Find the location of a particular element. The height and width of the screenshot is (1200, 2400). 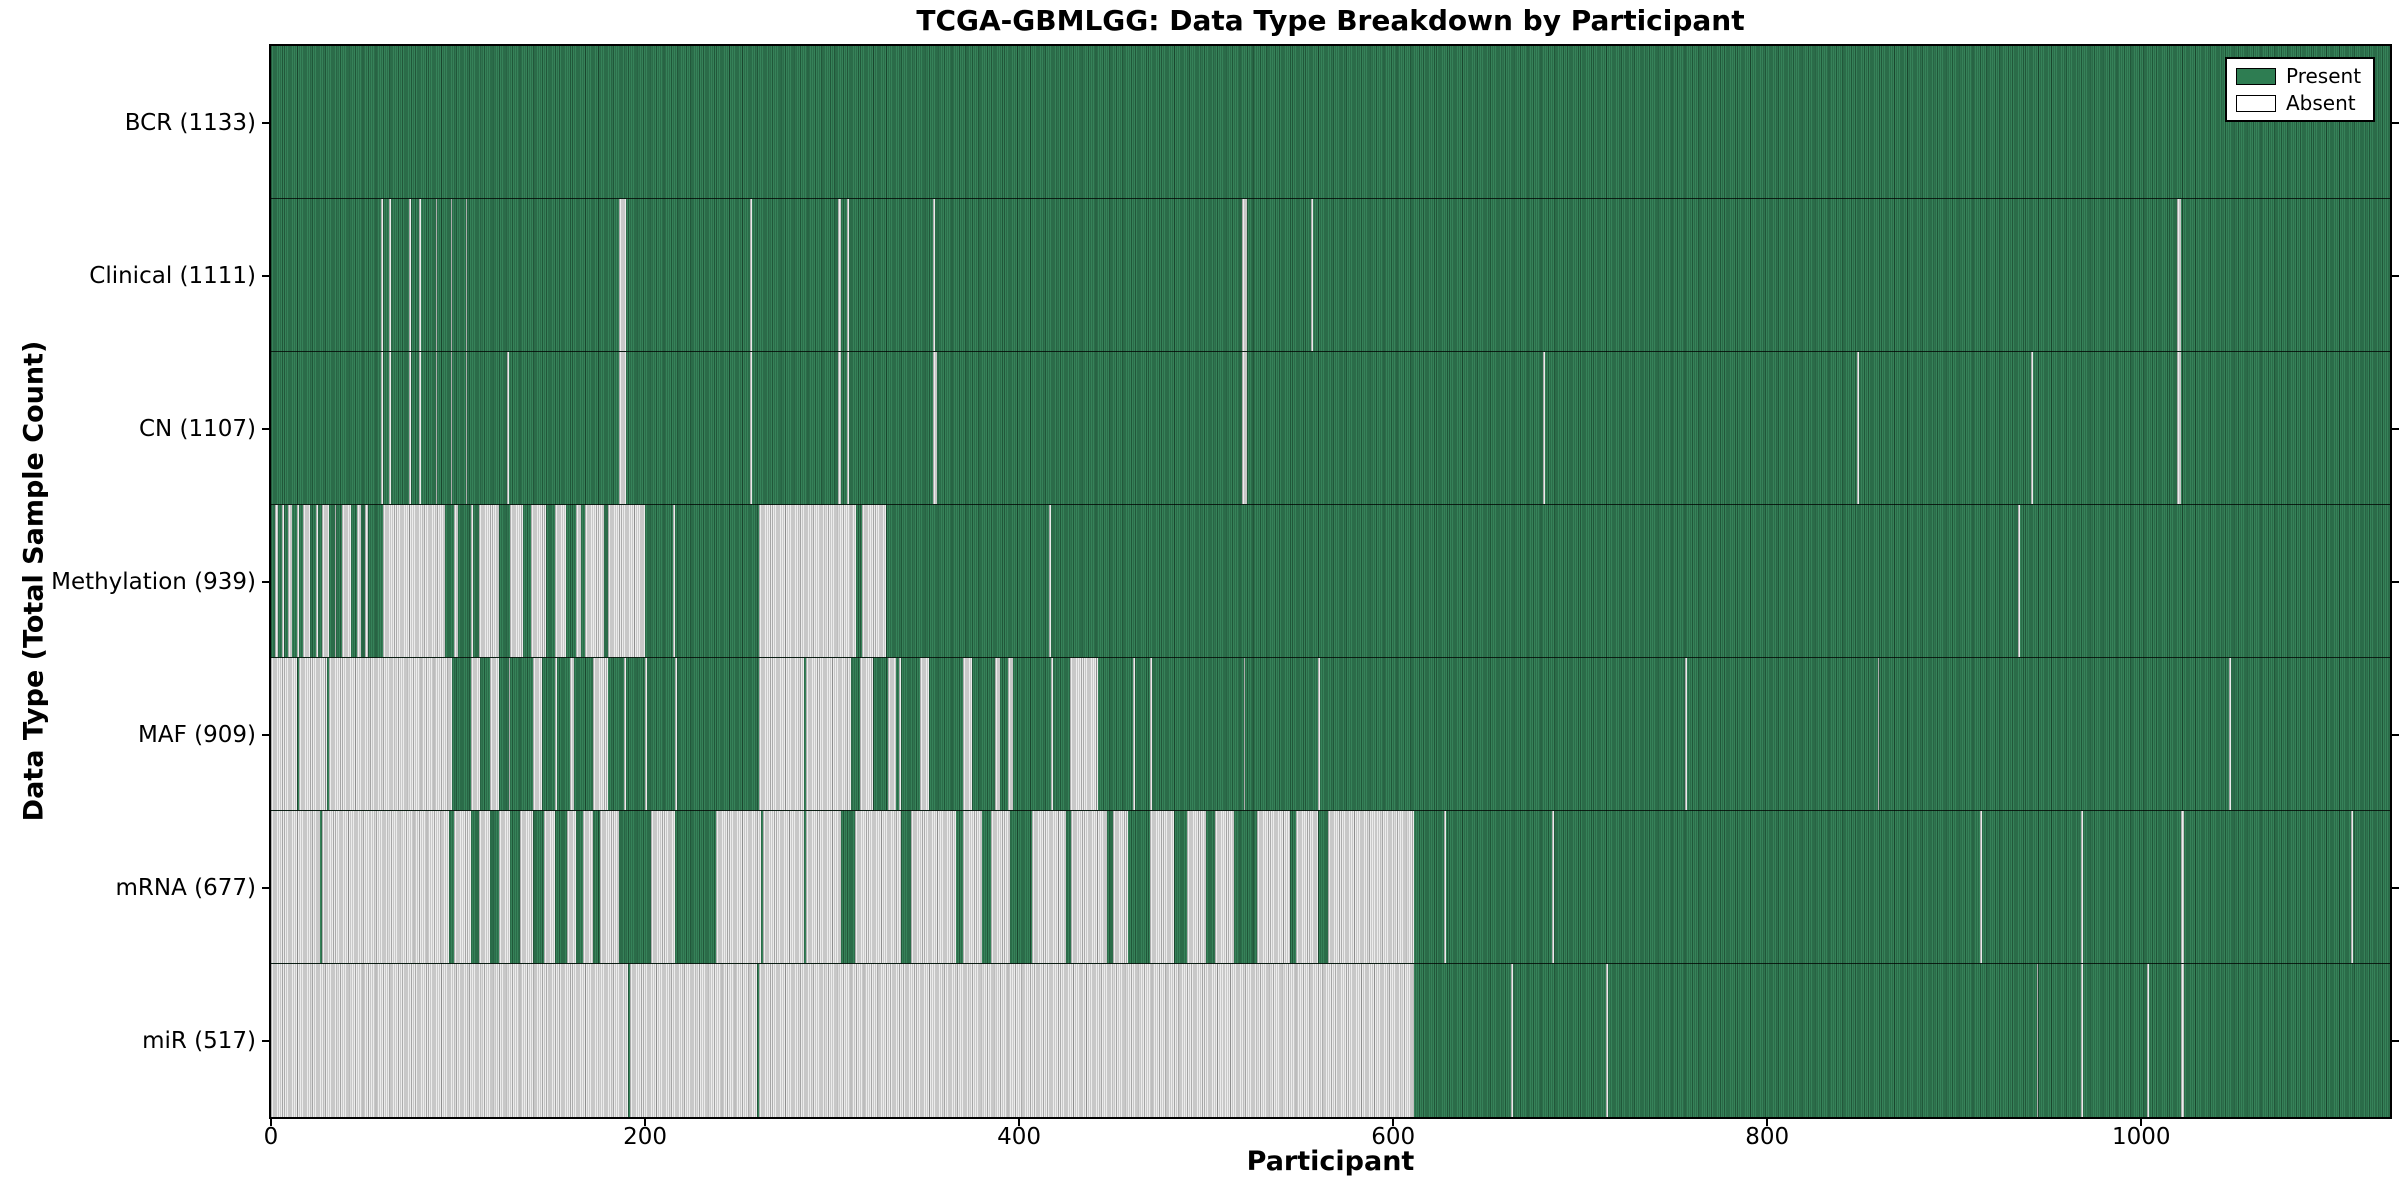

x-tick-label: 800 is located at coordinates (1767, 1137).